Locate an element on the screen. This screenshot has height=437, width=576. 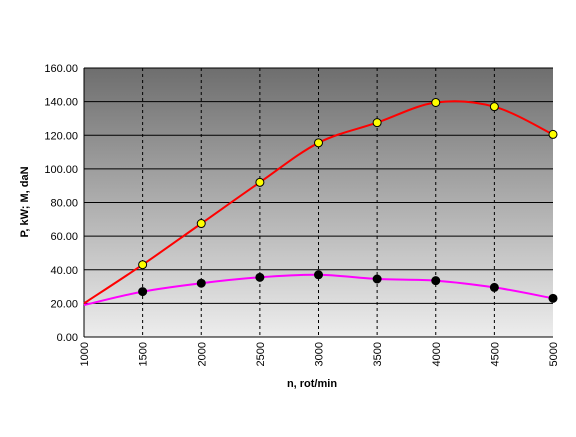
y-axis-title: P, kW; M, daN is located at coordinates (25, 201).